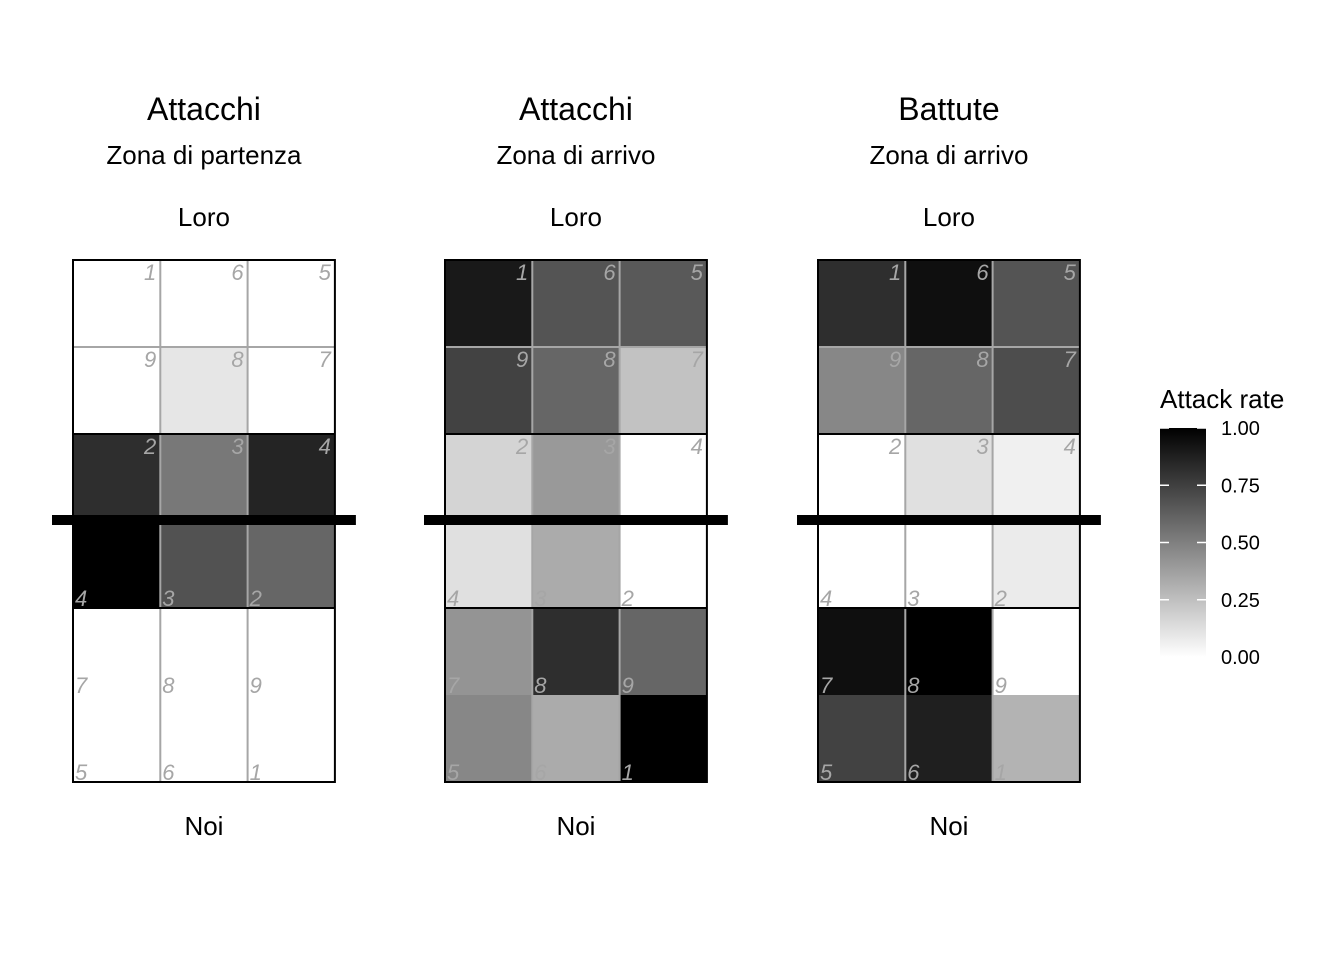  I want to click on legend-tick-label: 0.75, so click(1240, 486).